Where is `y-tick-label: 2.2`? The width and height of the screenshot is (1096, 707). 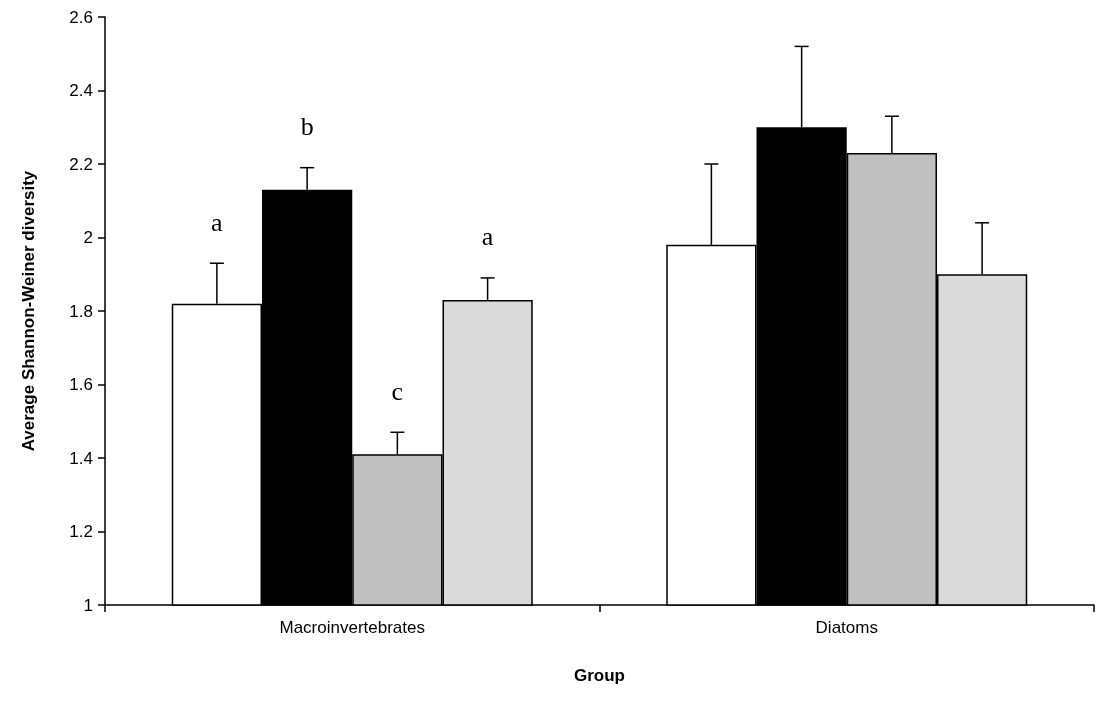 y-tick-label: 2.2 is located at coordinates (81, 164).